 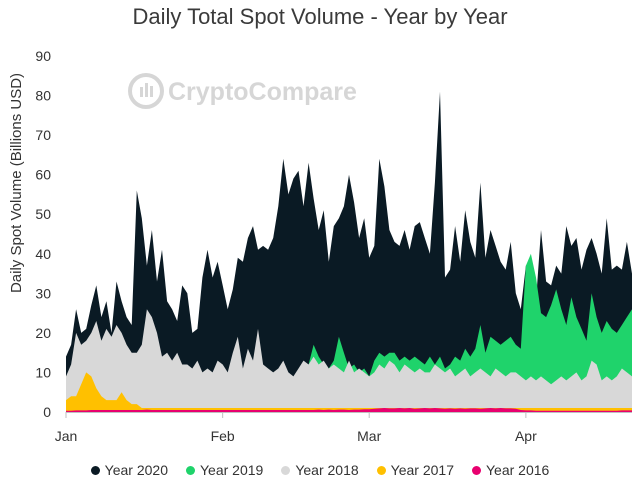 What do you see at coordinates (223, 436) in the screenshot?
I see `x-tick-label: Feb` at bounding box center [223, 436].